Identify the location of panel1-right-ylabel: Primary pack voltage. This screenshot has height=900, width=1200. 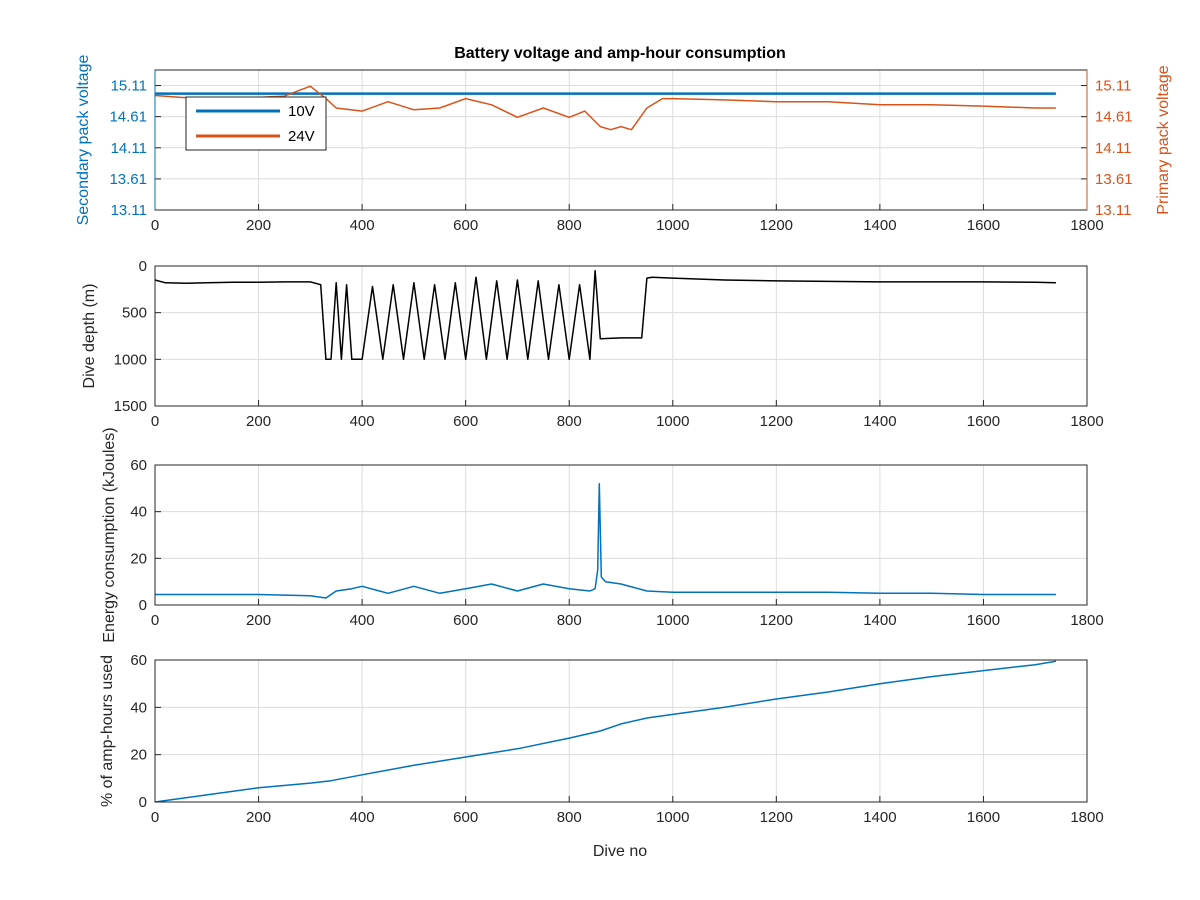
(1163, 139).